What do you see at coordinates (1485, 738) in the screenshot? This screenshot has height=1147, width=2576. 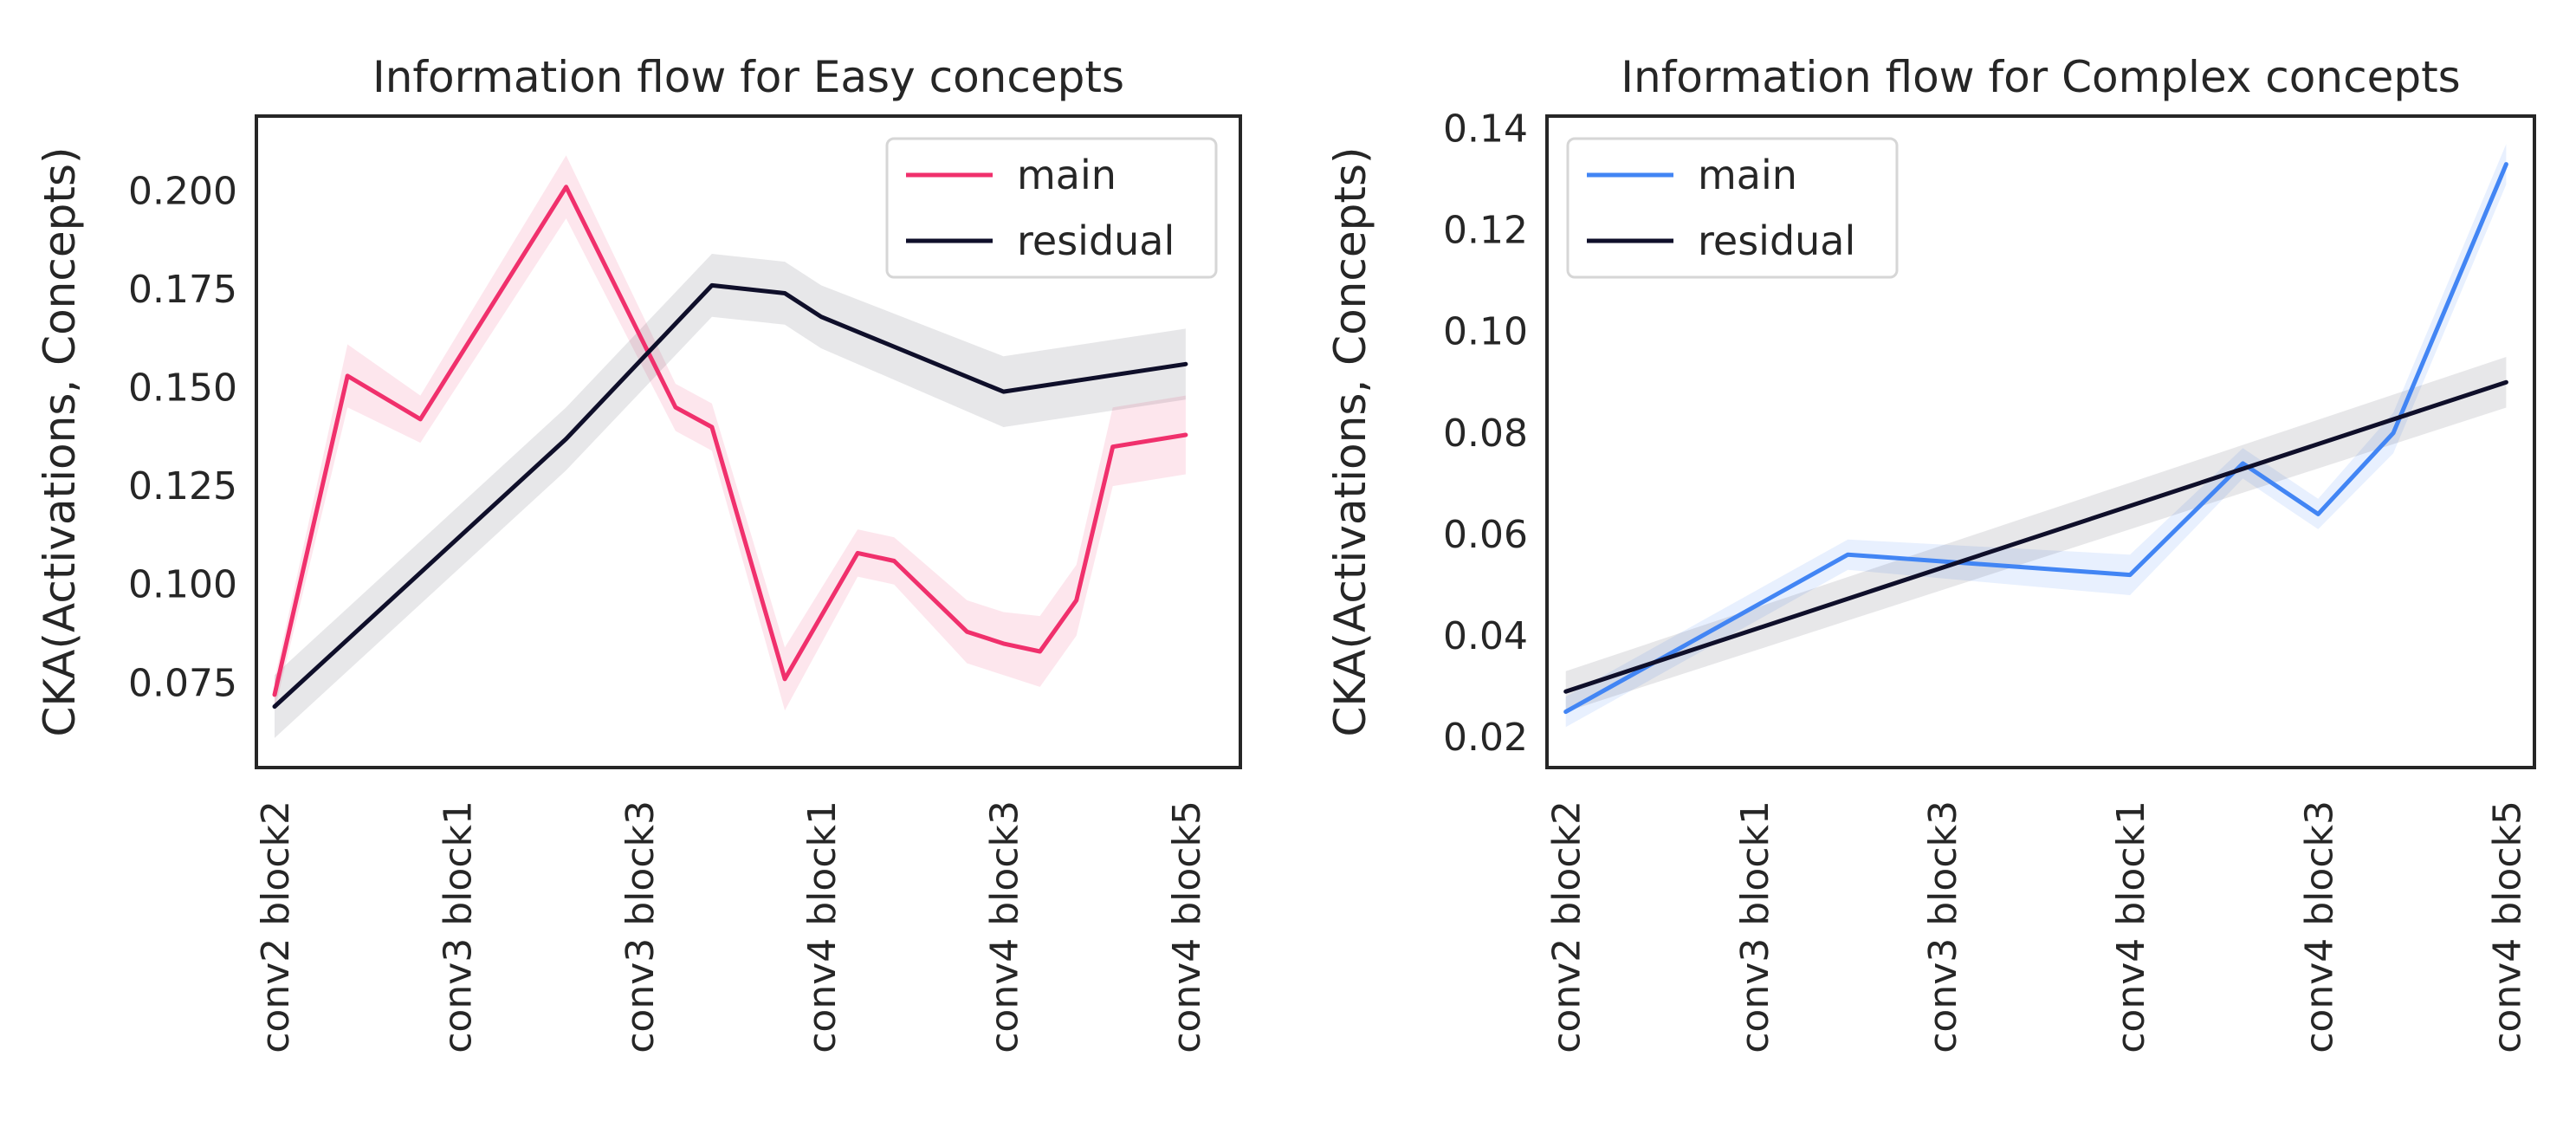 I see `chart2-ytick-label: 0.02` at bounding box center [1485, 738].